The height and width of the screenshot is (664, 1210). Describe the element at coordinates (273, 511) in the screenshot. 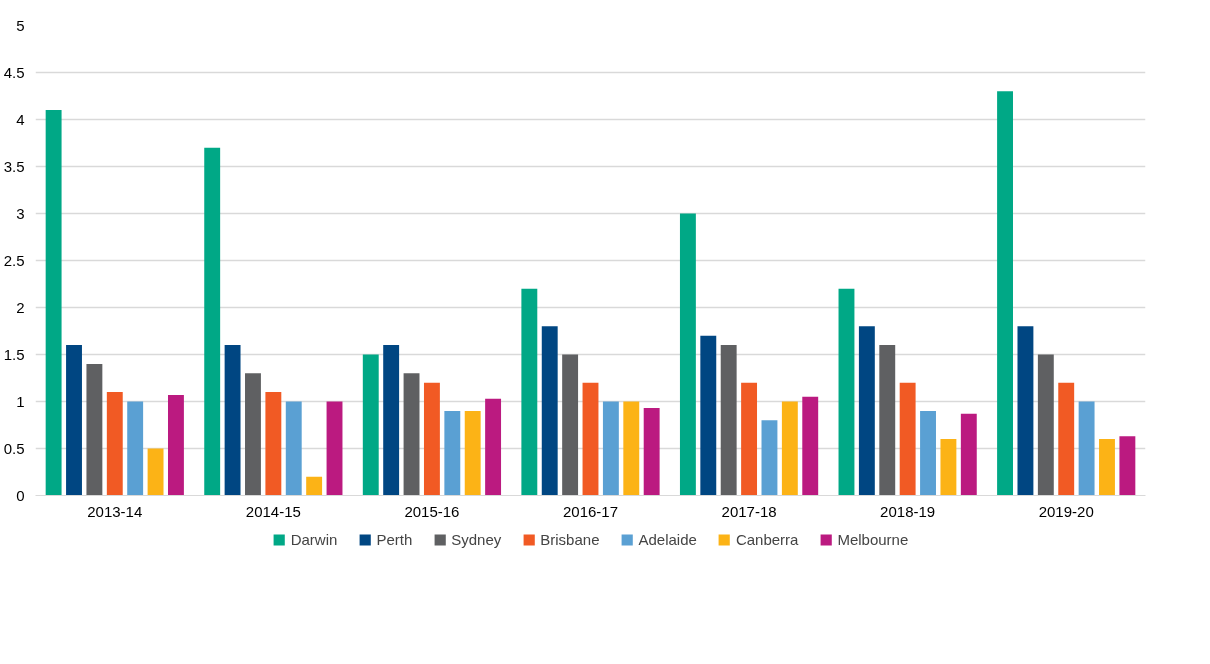

I see `x-tick-label: 2014-15` at that location.